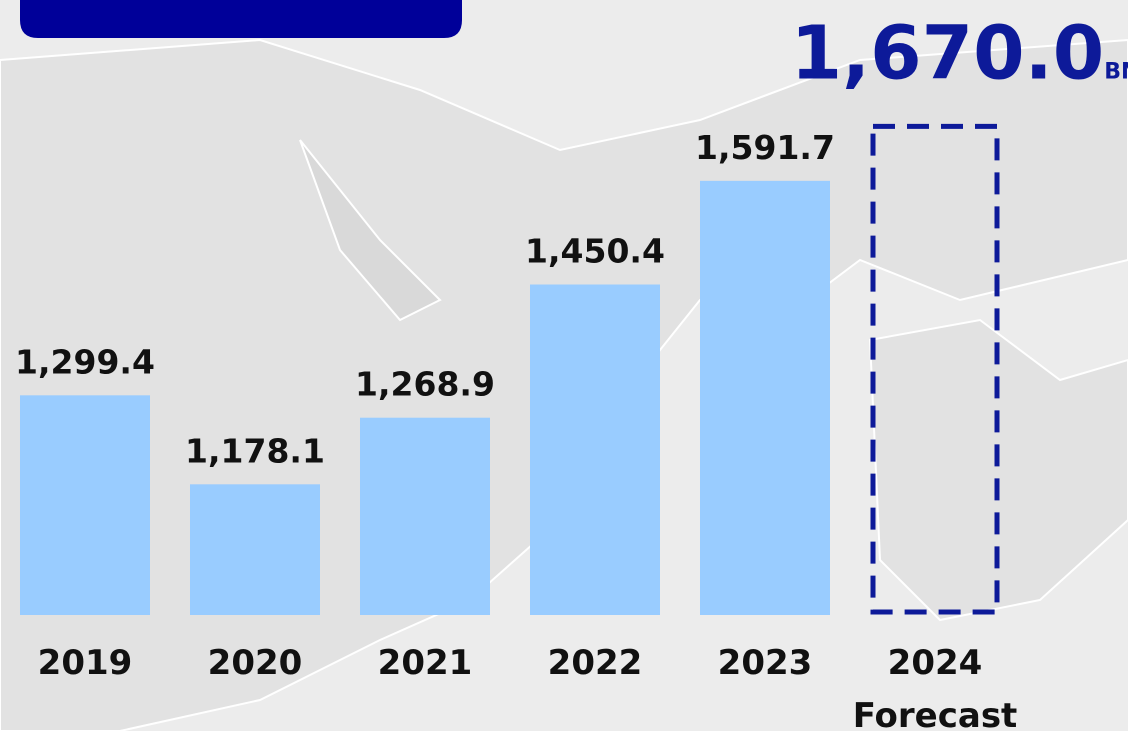  Describe the element at coordinates (948, 53) in the screenshot. I see `forecast-value: 1,670.0` at that location.